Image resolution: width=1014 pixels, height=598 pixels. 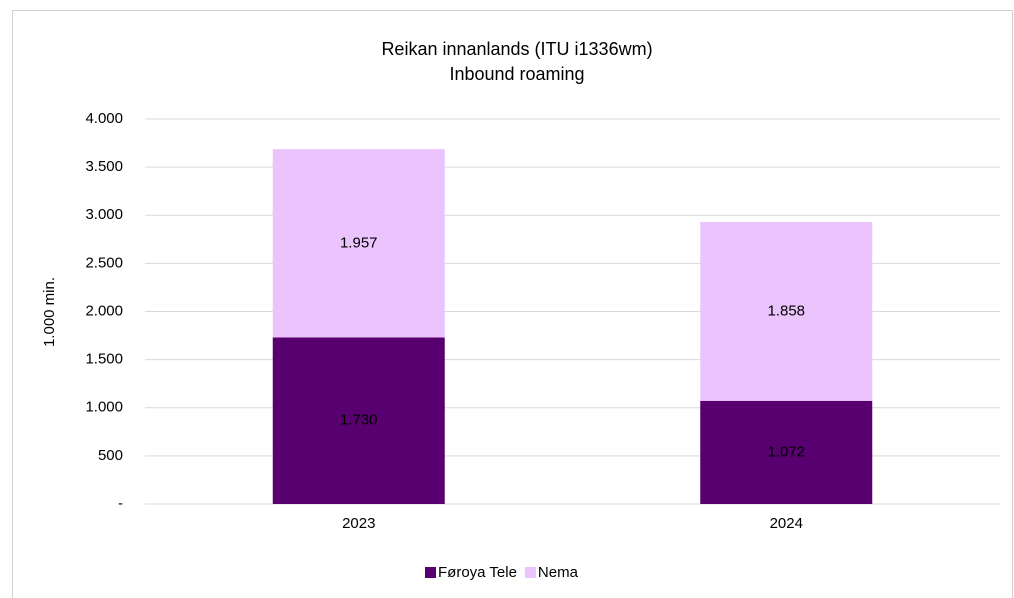 What do you see at coordinates (120, 503) in the screenshot?
I see `y-tick-label: -` at bounding box center [120, 503].